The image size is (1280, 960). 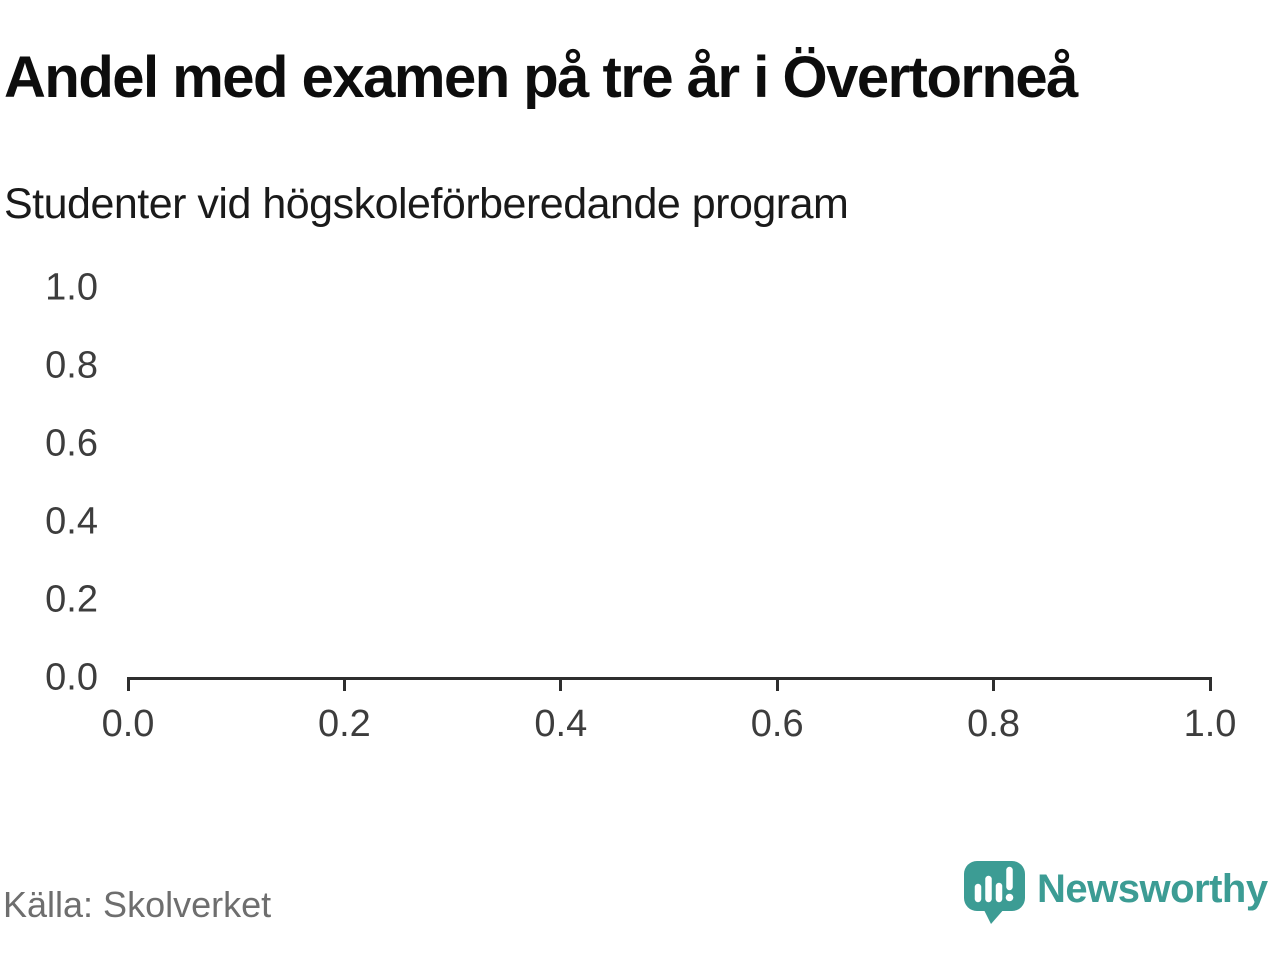 I want to click on x-tick-label: 0.0, so click(x=128, y=724).